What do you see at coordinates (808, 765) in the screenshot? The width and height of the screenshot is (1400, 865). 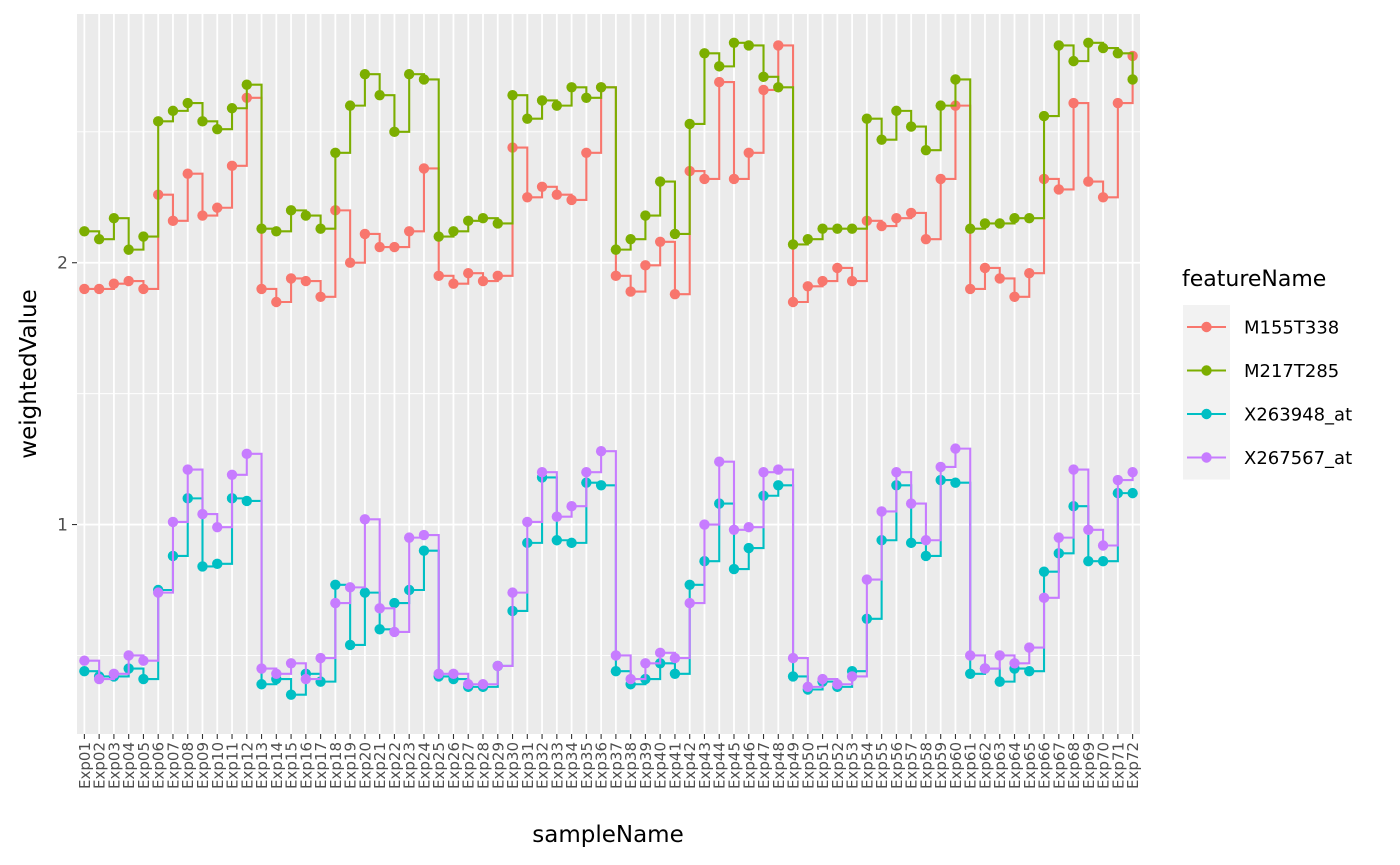 I see `x-tick-label: Exp50` at bounding box center [808, 765].